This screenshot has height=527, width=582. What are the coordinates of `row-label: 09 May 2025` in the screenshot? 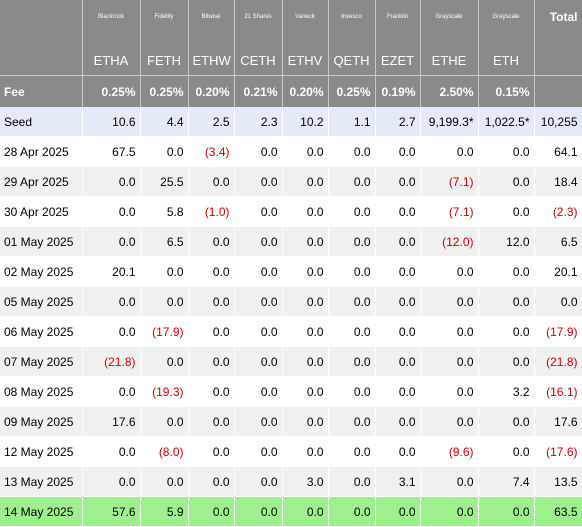 It's located at (41, 421).